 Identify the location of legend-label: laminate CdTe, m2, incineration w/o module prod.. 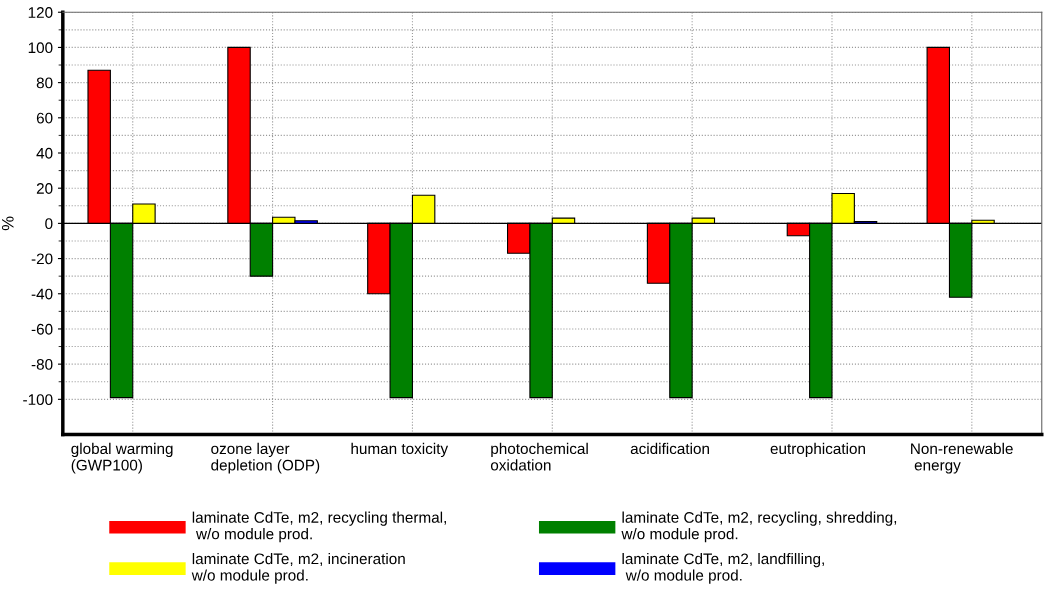
(298, 568).